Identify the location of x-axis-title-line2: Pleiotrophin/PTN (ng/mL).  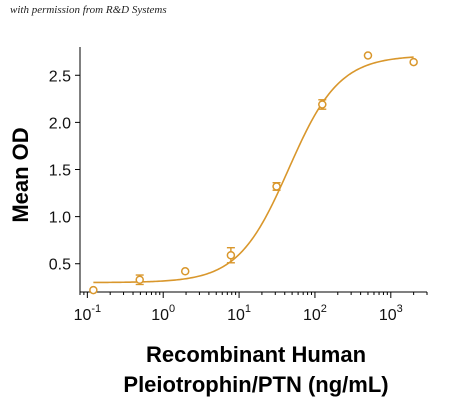
(255, 384).